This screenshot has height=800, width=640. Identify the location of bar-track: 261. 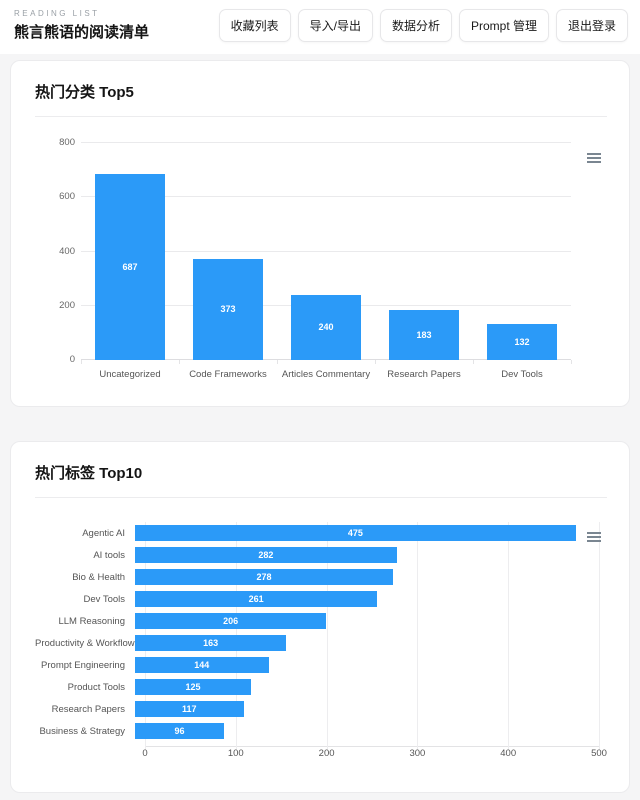
(367, 599).